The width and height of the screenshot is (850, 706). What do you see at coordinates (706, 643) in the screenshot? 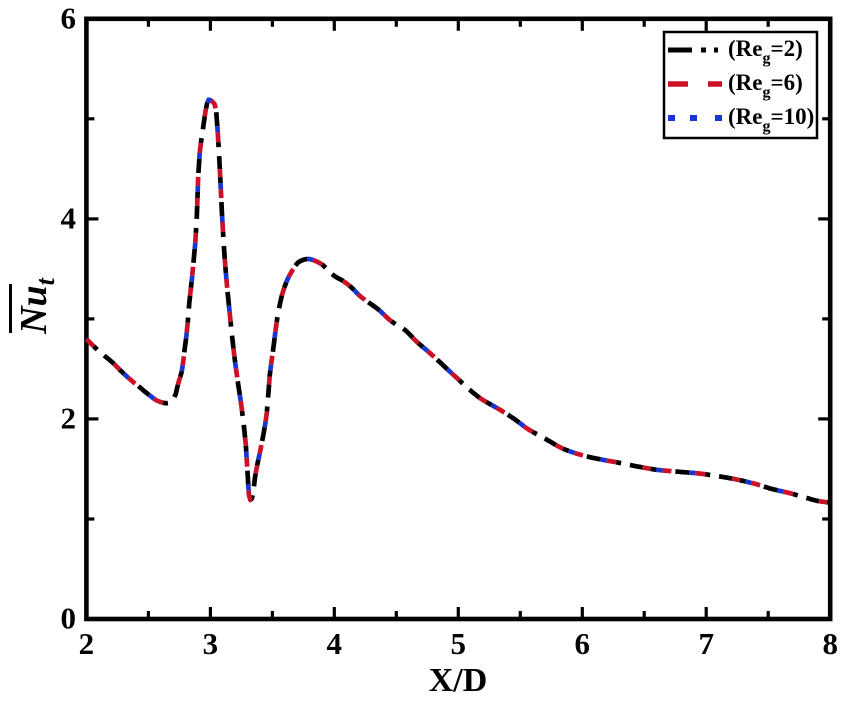
I see `svg-text: 7` at bounding box center [706, 643].